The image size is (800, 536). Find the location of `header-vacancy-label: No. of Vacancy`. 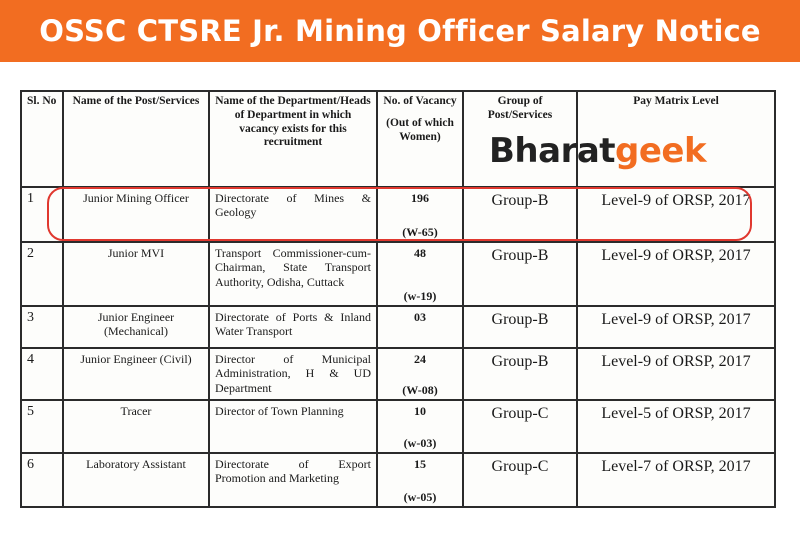

header-vacancy-label: No. of Vacancy is located at coordinates (420, 101).